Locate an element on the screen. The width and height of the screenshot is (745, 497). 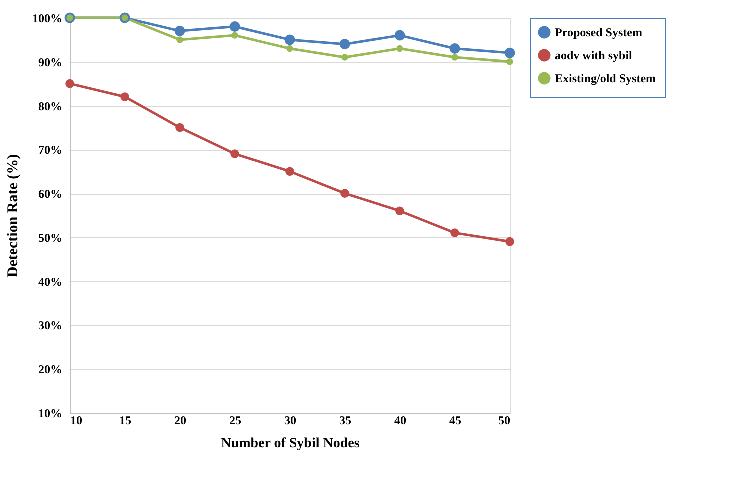
y-axis-title: Detection Rate (%) is located at coordinates (14, 216).